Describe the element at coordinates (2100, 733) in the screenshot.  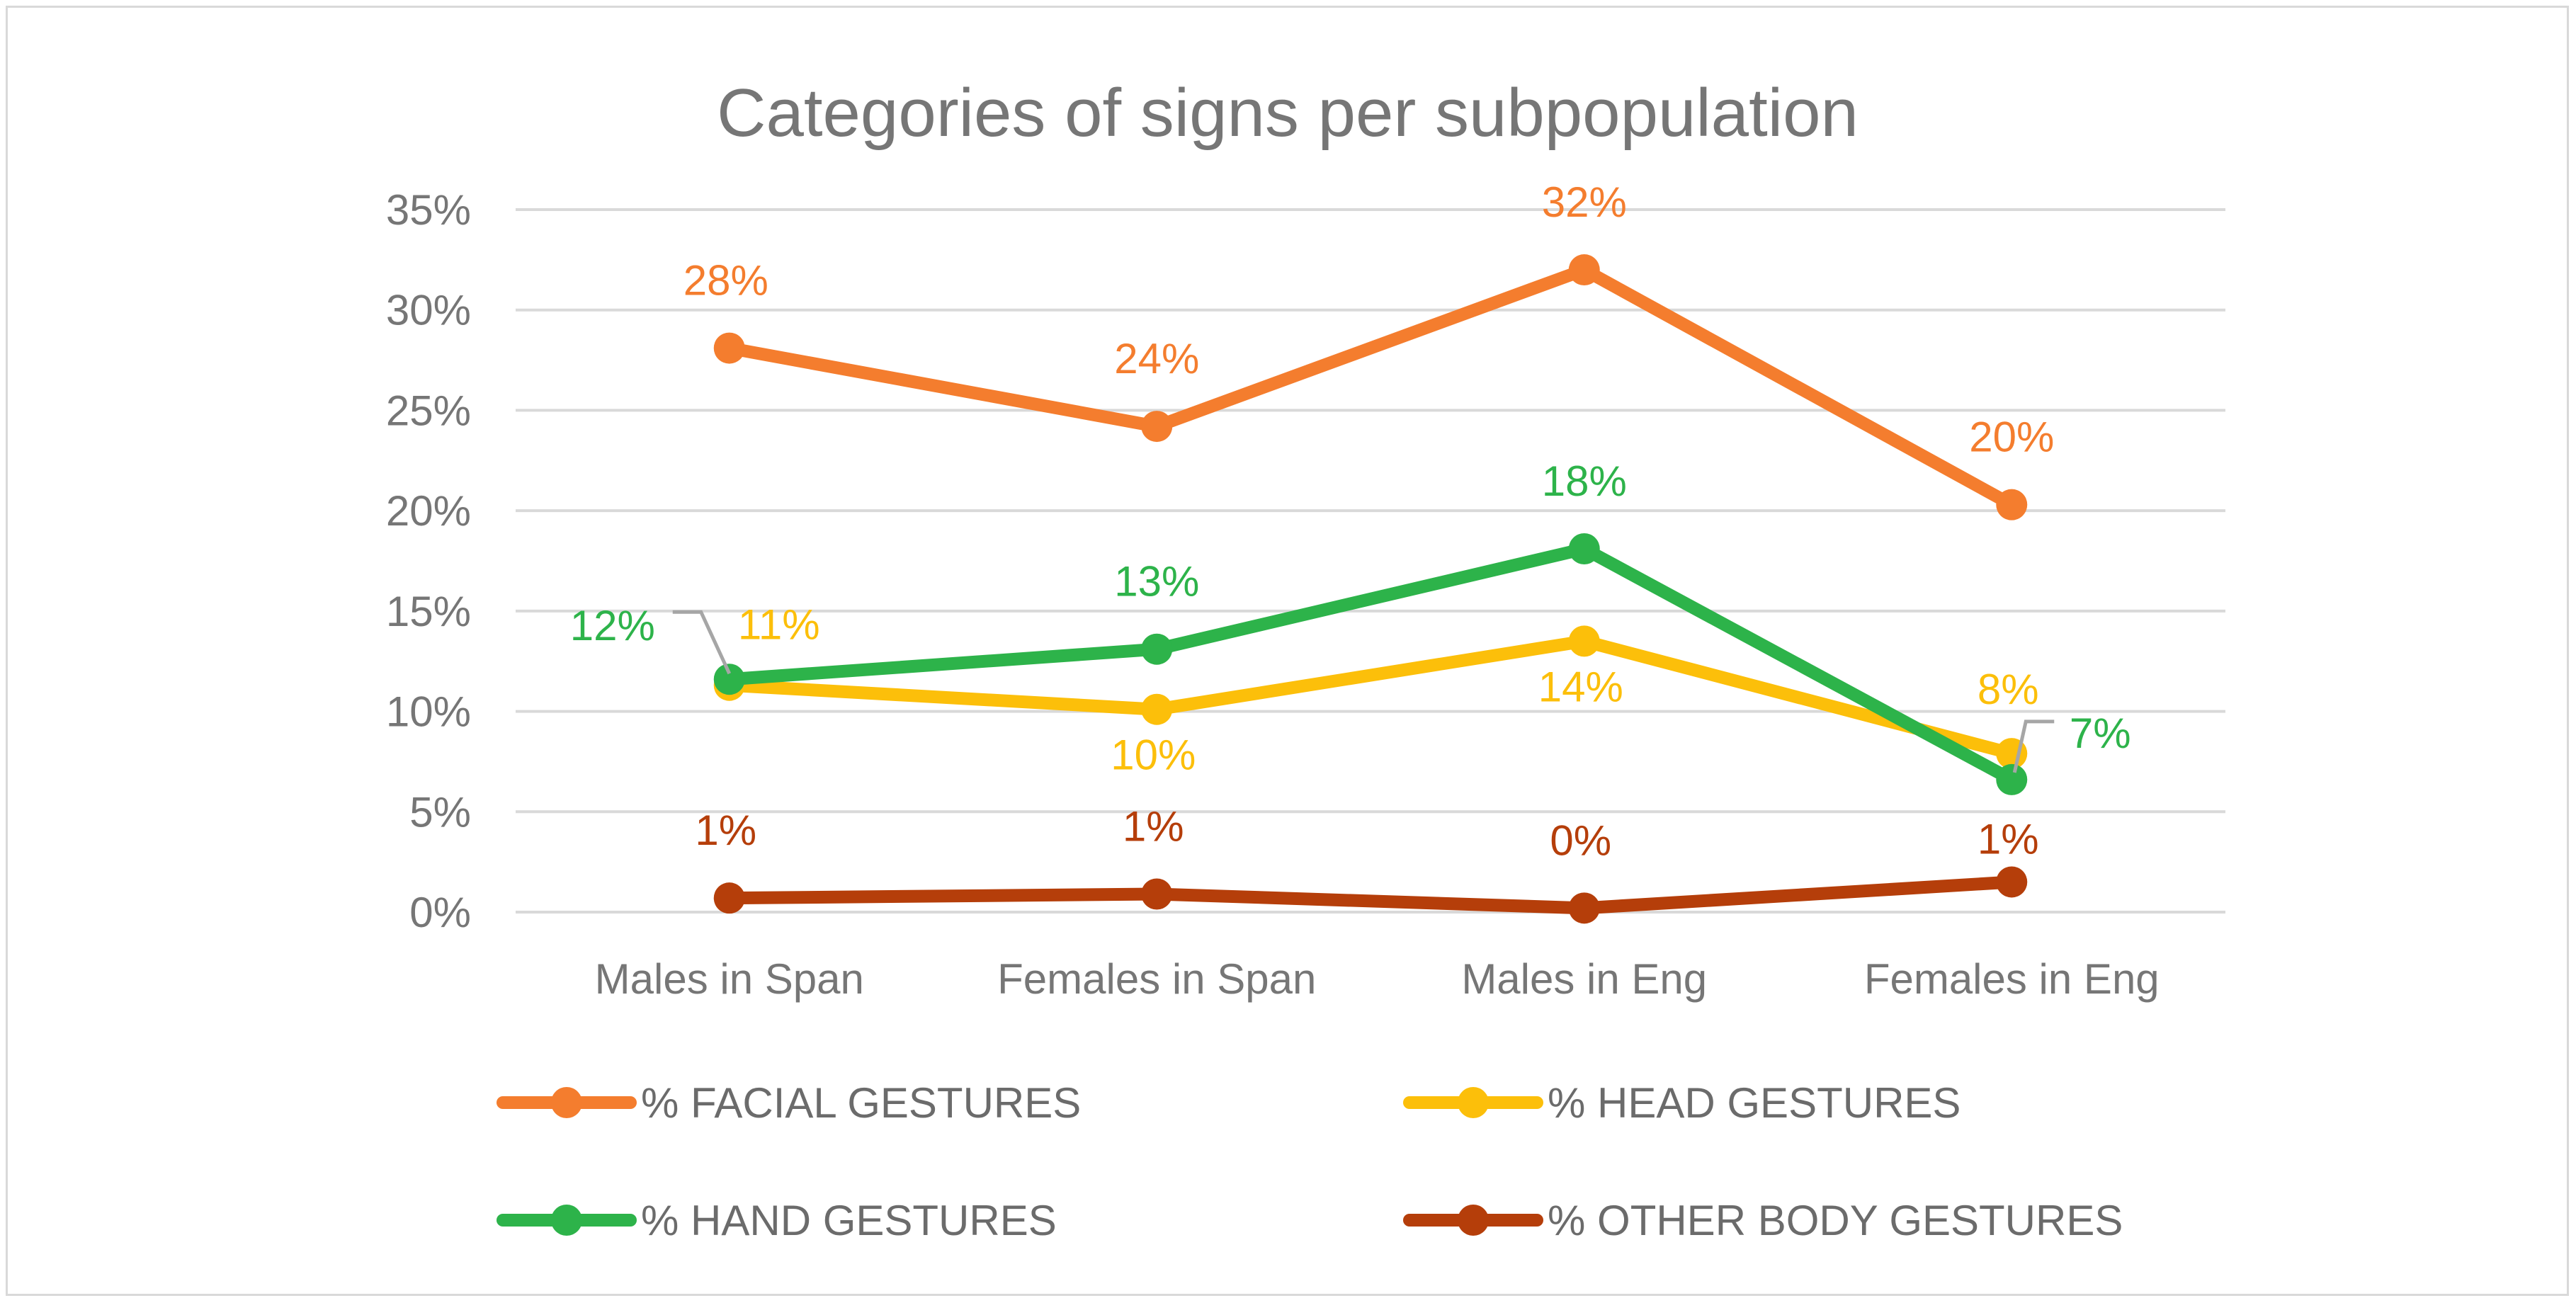
I see `data-label: 7%` at that location.